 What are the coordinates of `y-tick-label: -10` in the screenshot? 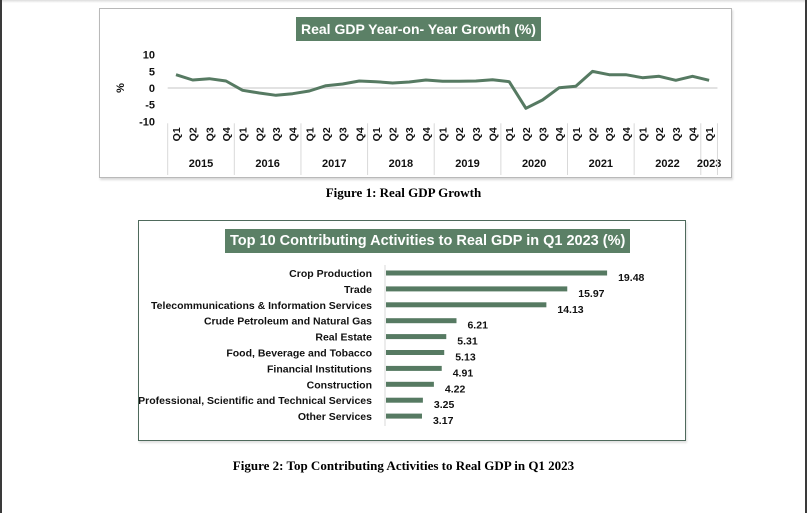 It's located at (147, 122).